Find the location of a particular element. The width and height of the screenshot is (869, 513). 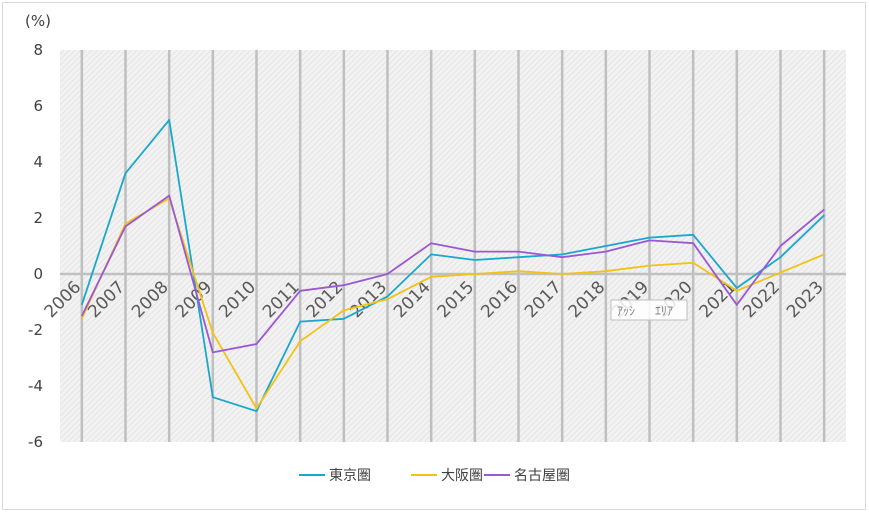

watermark-right-text: ｴﾘｱ is located at coordinates (664, 311).